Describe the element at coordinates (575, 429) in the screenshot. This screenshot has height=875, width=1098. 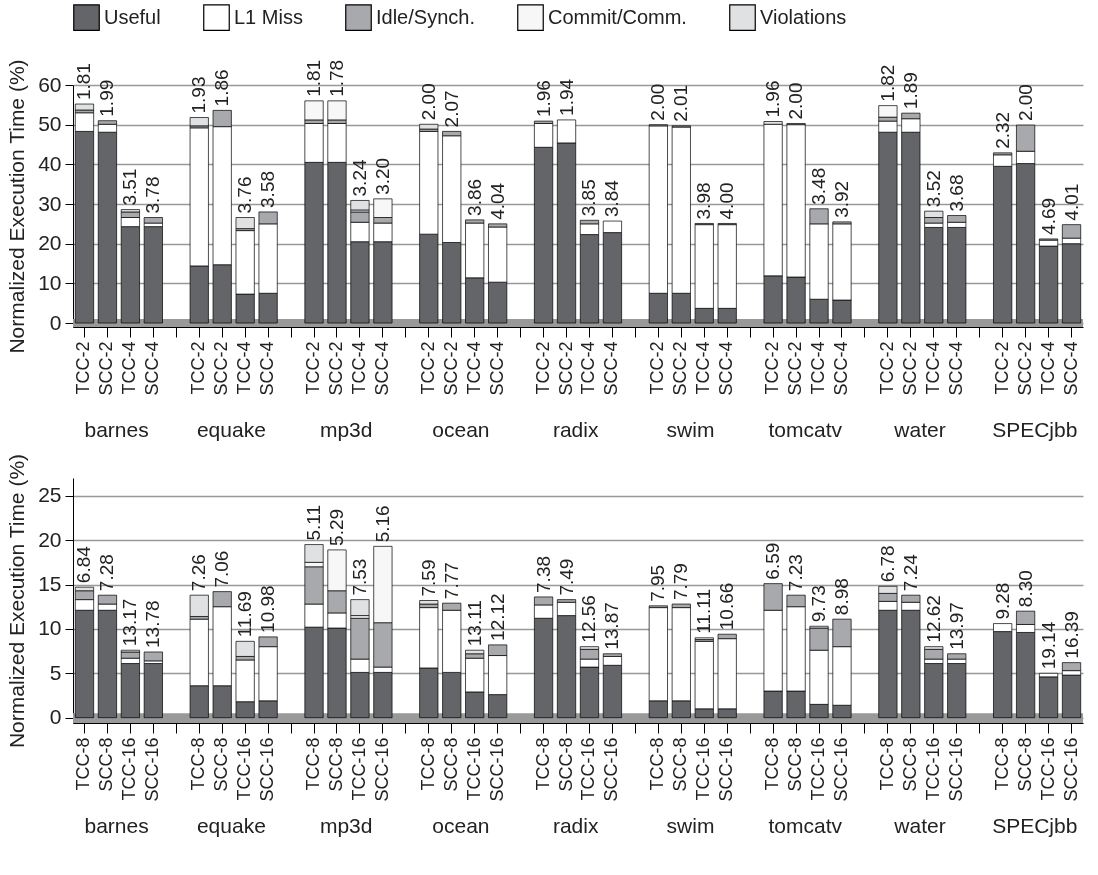
I see `text: radix` at that location.